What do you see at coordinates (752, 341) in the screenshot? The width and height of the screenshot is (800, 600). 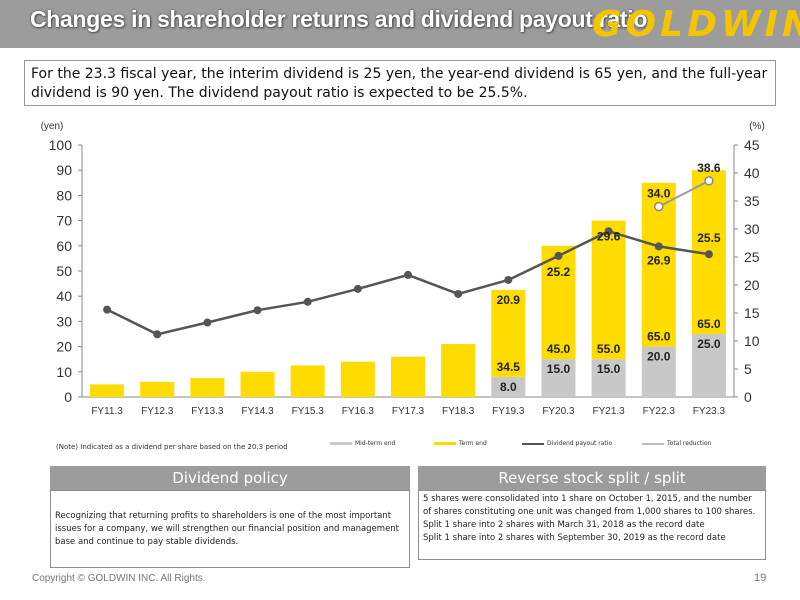 I see `y-tick-right: 10` at bounding box center [752, 341].